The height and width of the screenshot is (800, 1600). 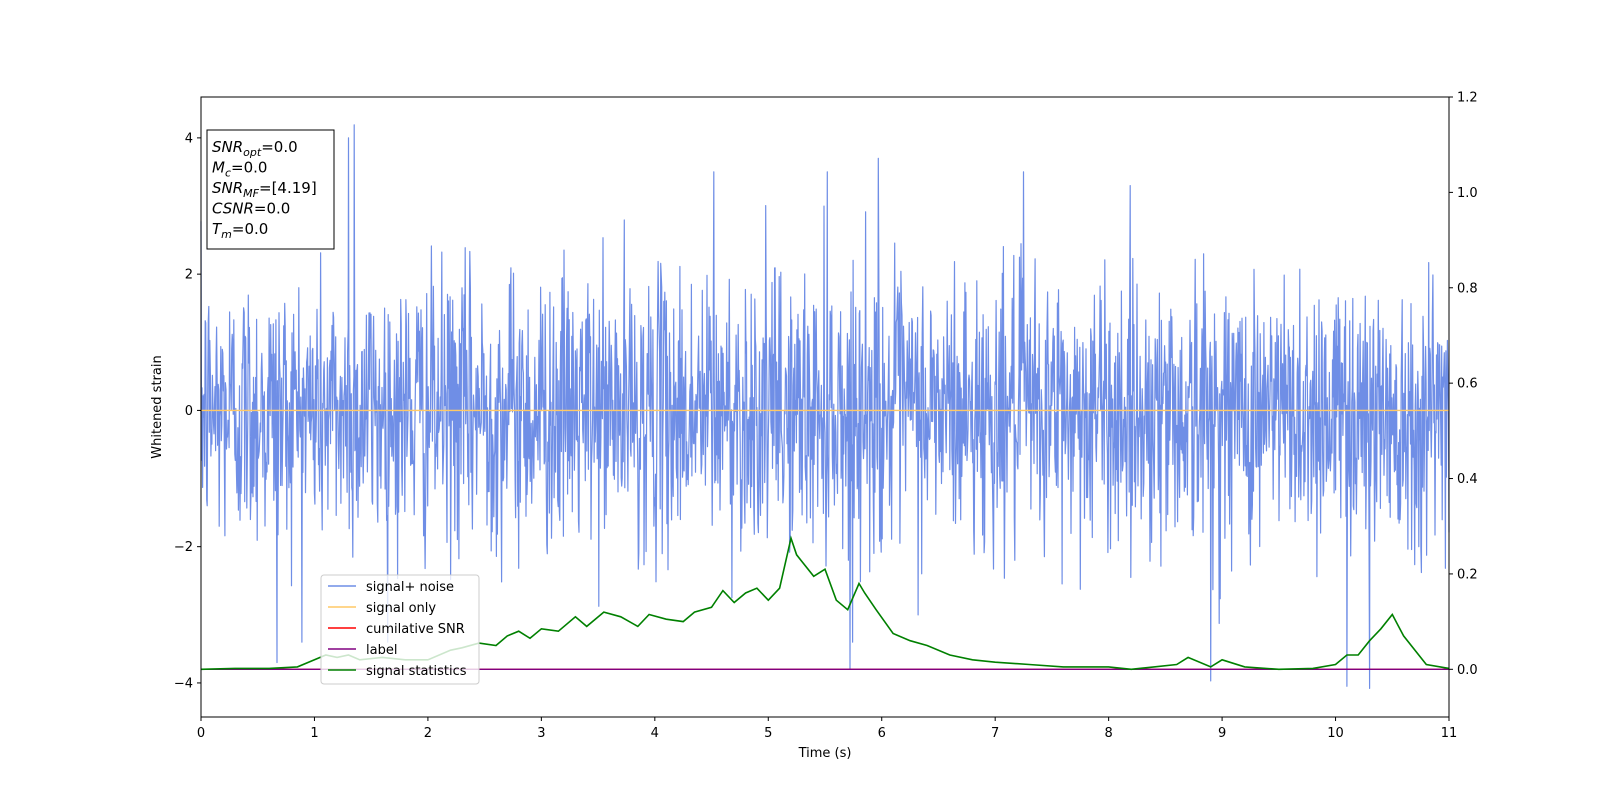 What do you see at coordinates (1449, 733) in the screenshot?
I see `x-tick-label: 11` at bounding box center [1449, 733].